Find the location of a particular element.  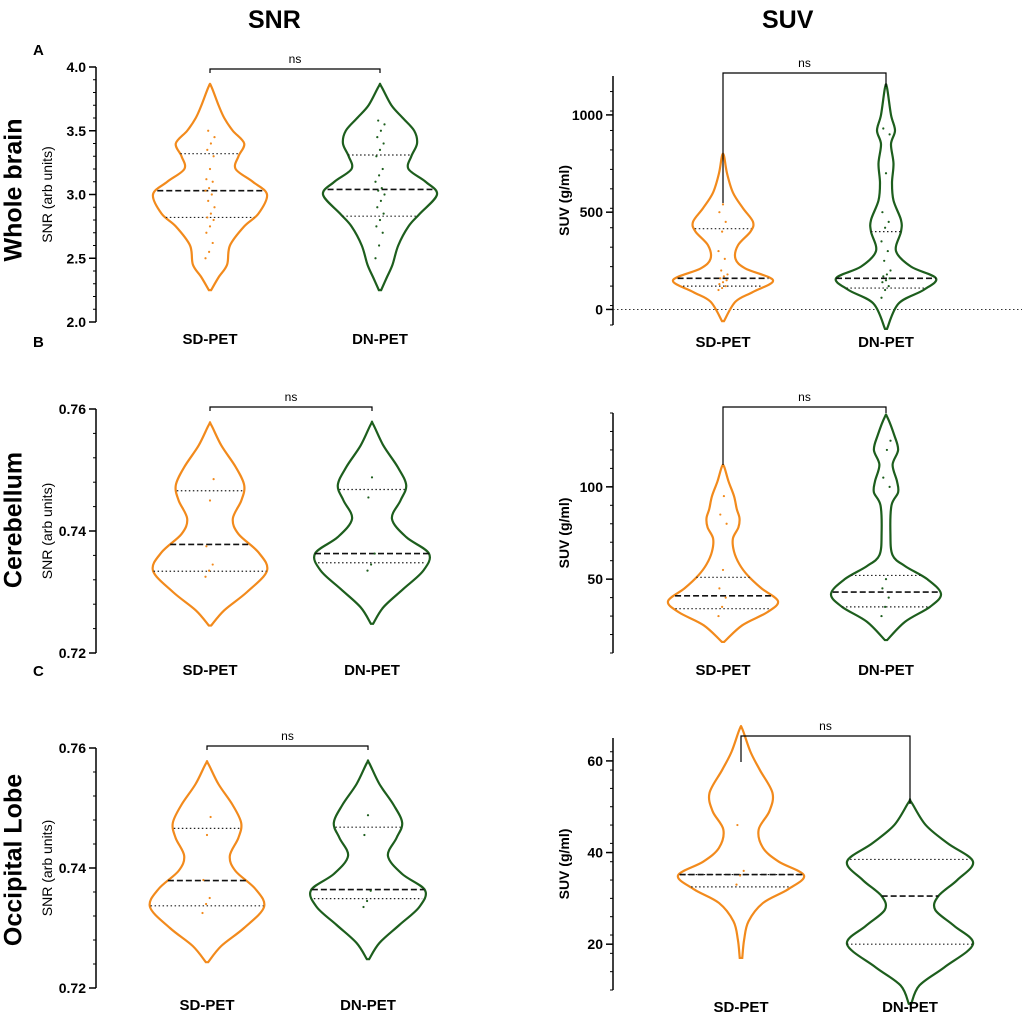

panel-letter-c: C is located at coordinates (38, 671).